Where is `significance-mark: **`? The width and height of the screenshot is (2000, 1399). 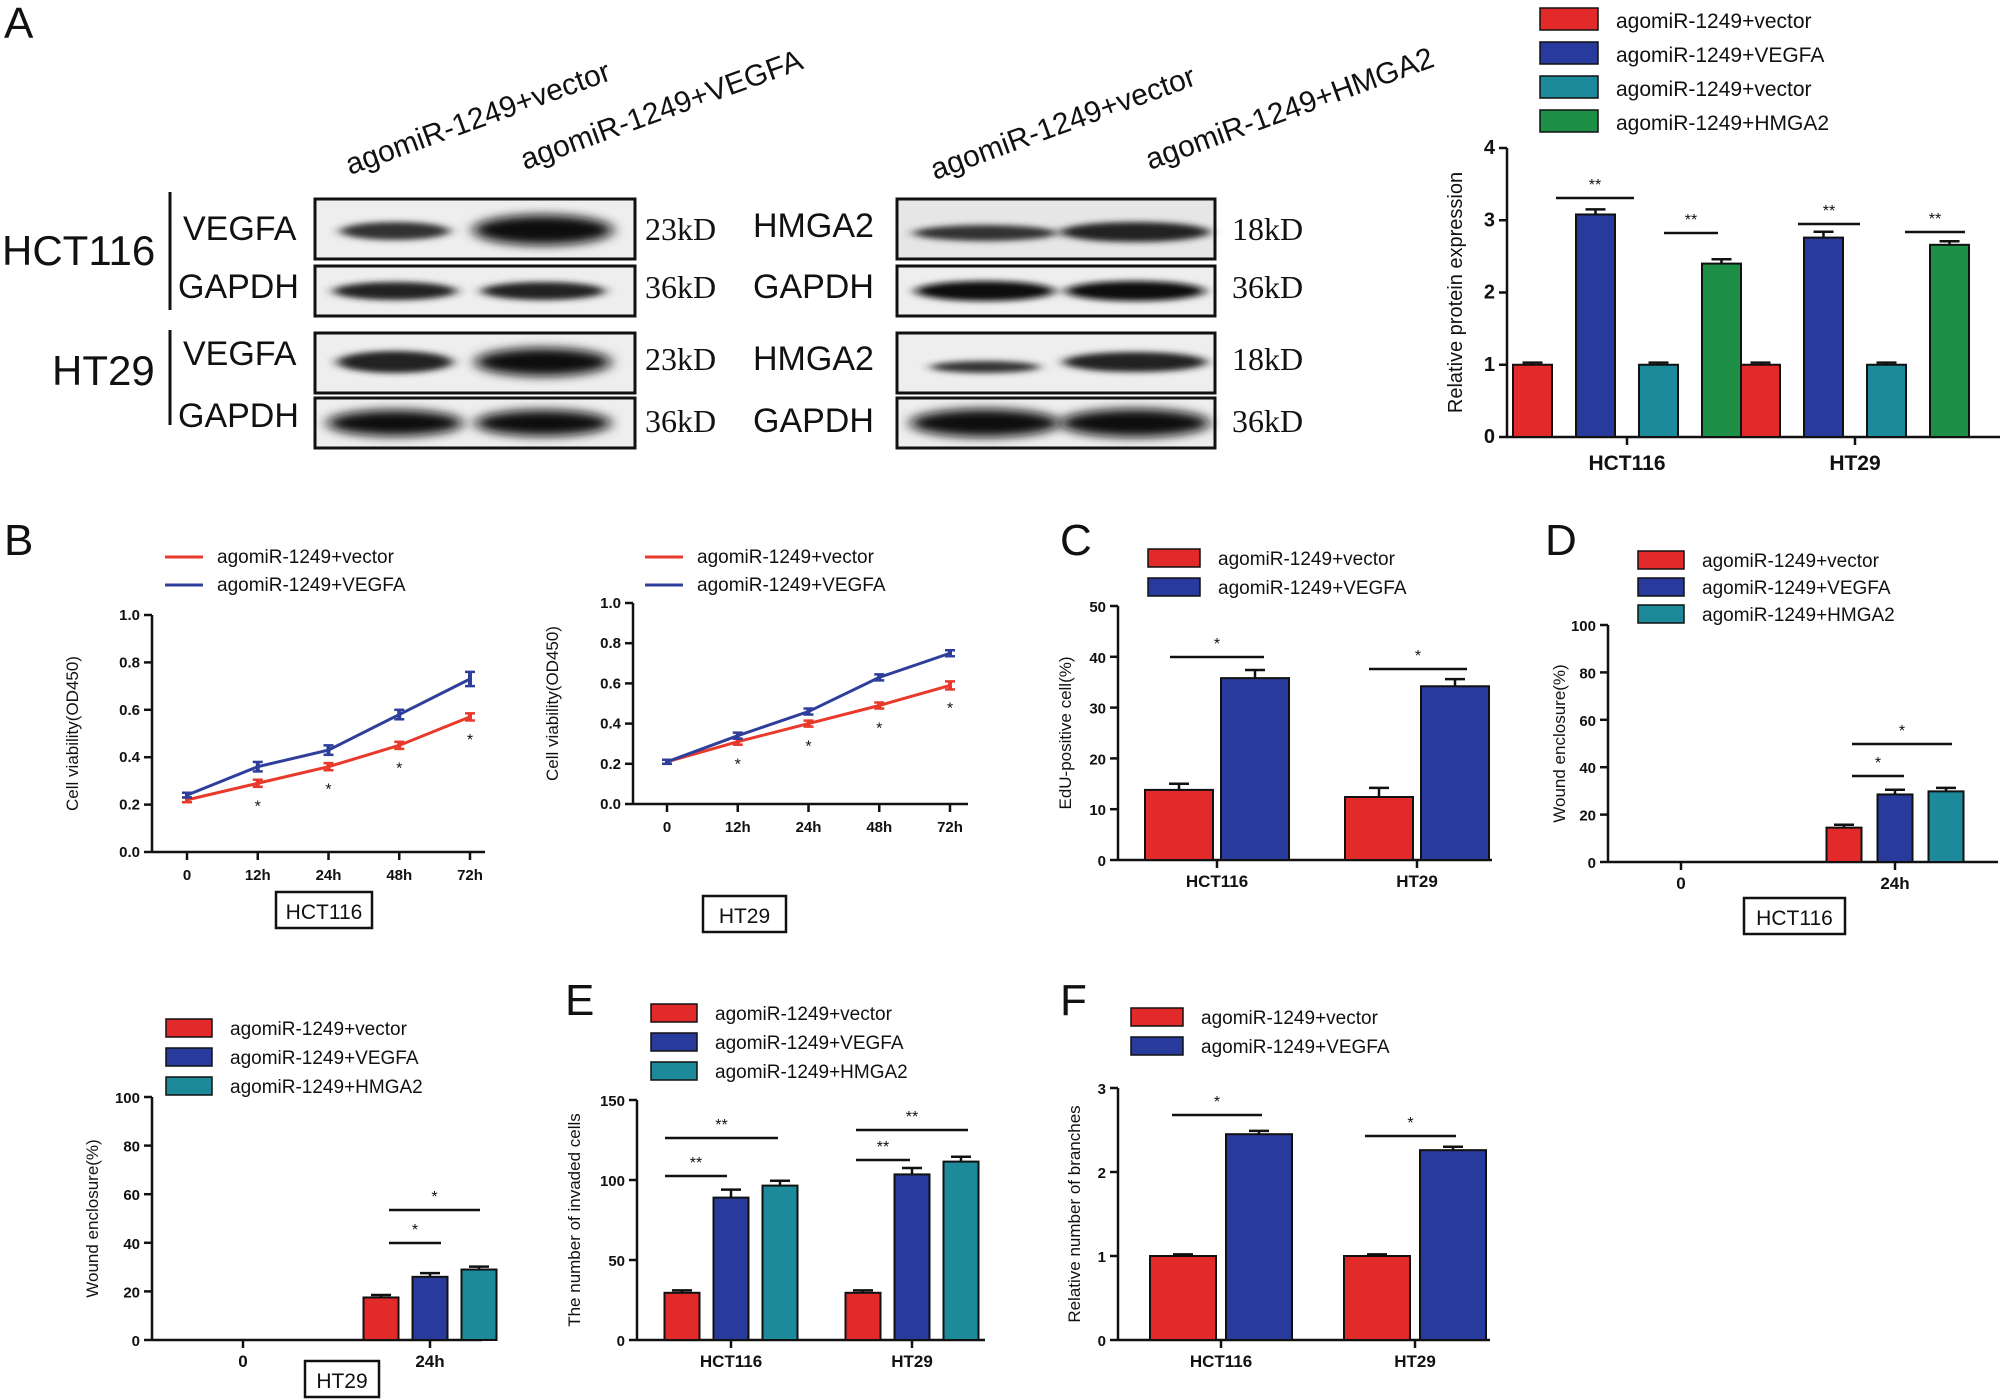 significance-mark: ** is located at coordinates (1829, 211).